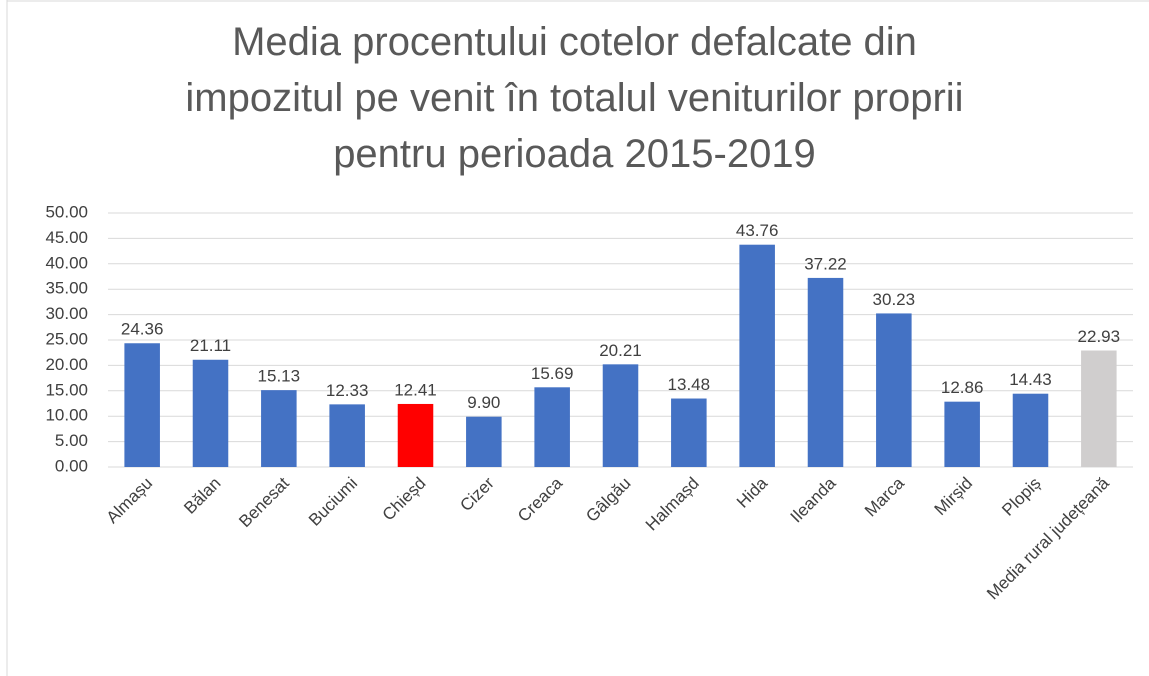 Image resolution: width=1149 pixels, height=676 pixels. Describe the element at coordinates (71, 440) in the screenshot. I see `y-tick-label: 5.00` at that location.